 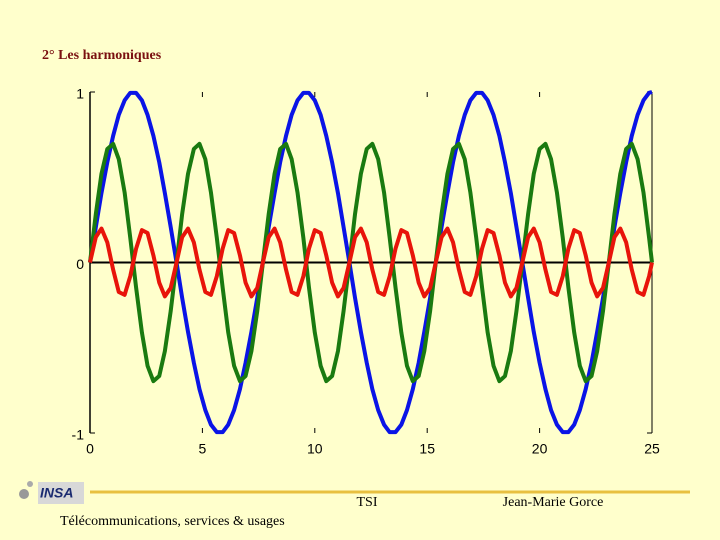 I want to click on author: Jean-Marie Gorce, so click(x=553, y=502).